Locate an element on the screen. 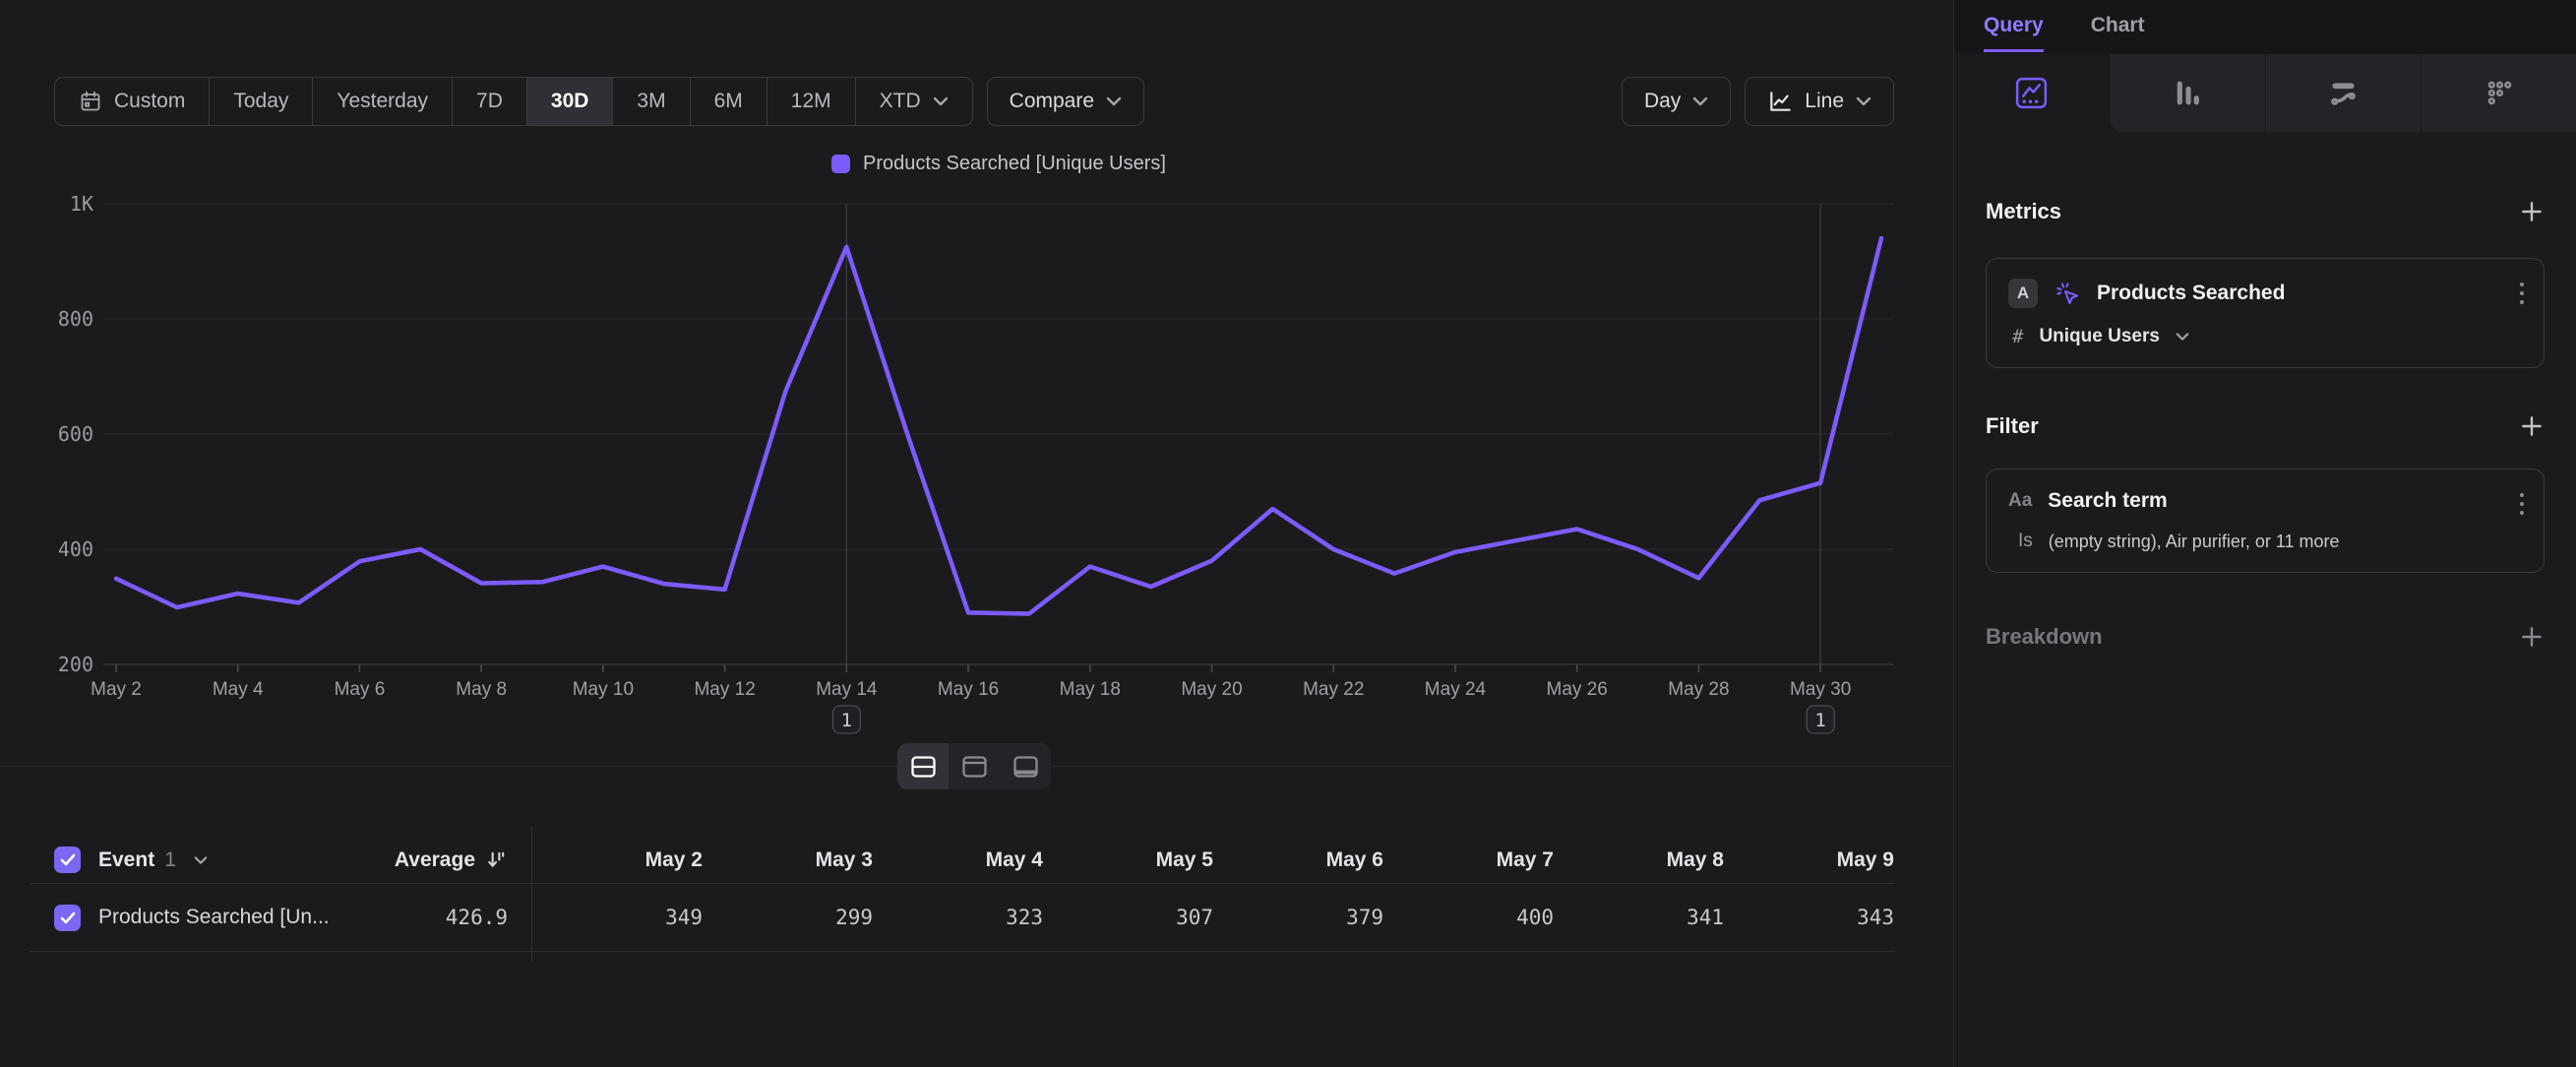  tab-bar-chart is located at coordinates (2187, 93).